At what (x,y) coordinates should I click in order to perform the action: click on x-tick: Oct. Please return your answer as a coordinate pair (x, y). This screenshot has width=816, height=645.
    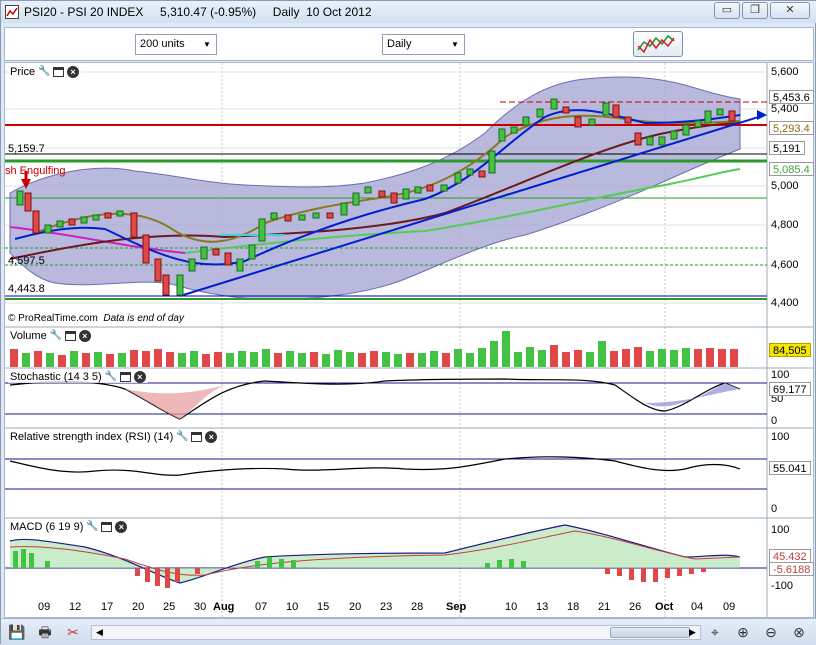
    Looking at the image, I should click on (664, 607).